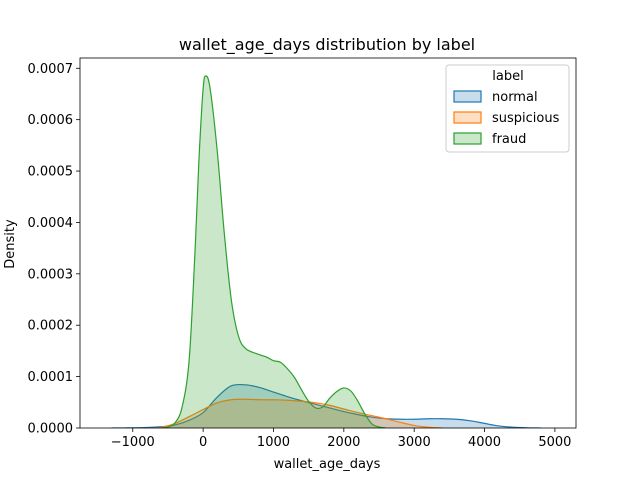  Describe the element at coordinates (51, 274) in the screenshot. I see `y-tick-label: 0.0003` at that location.